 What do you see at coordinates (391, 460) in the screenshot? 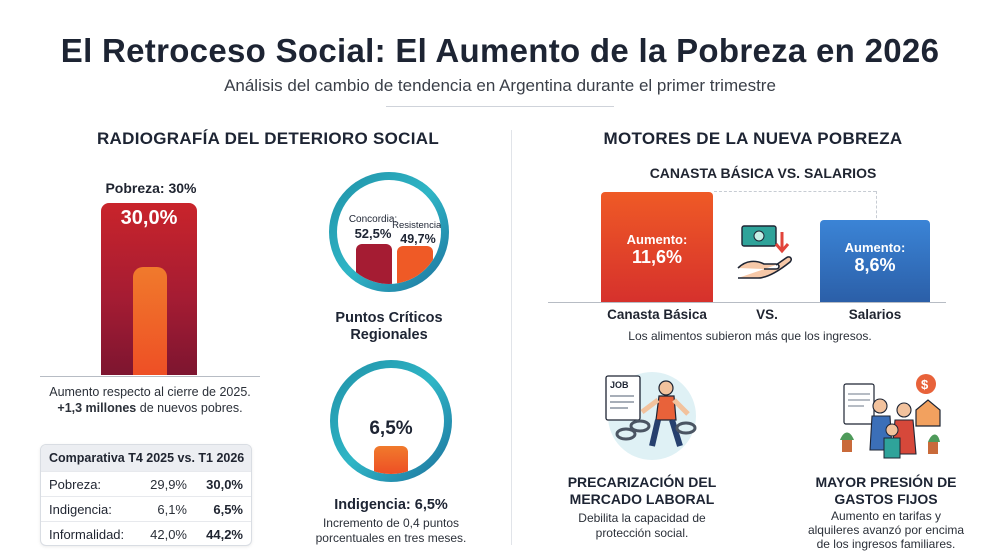
I see `indigence-bar` at bounding box center [391, 460].